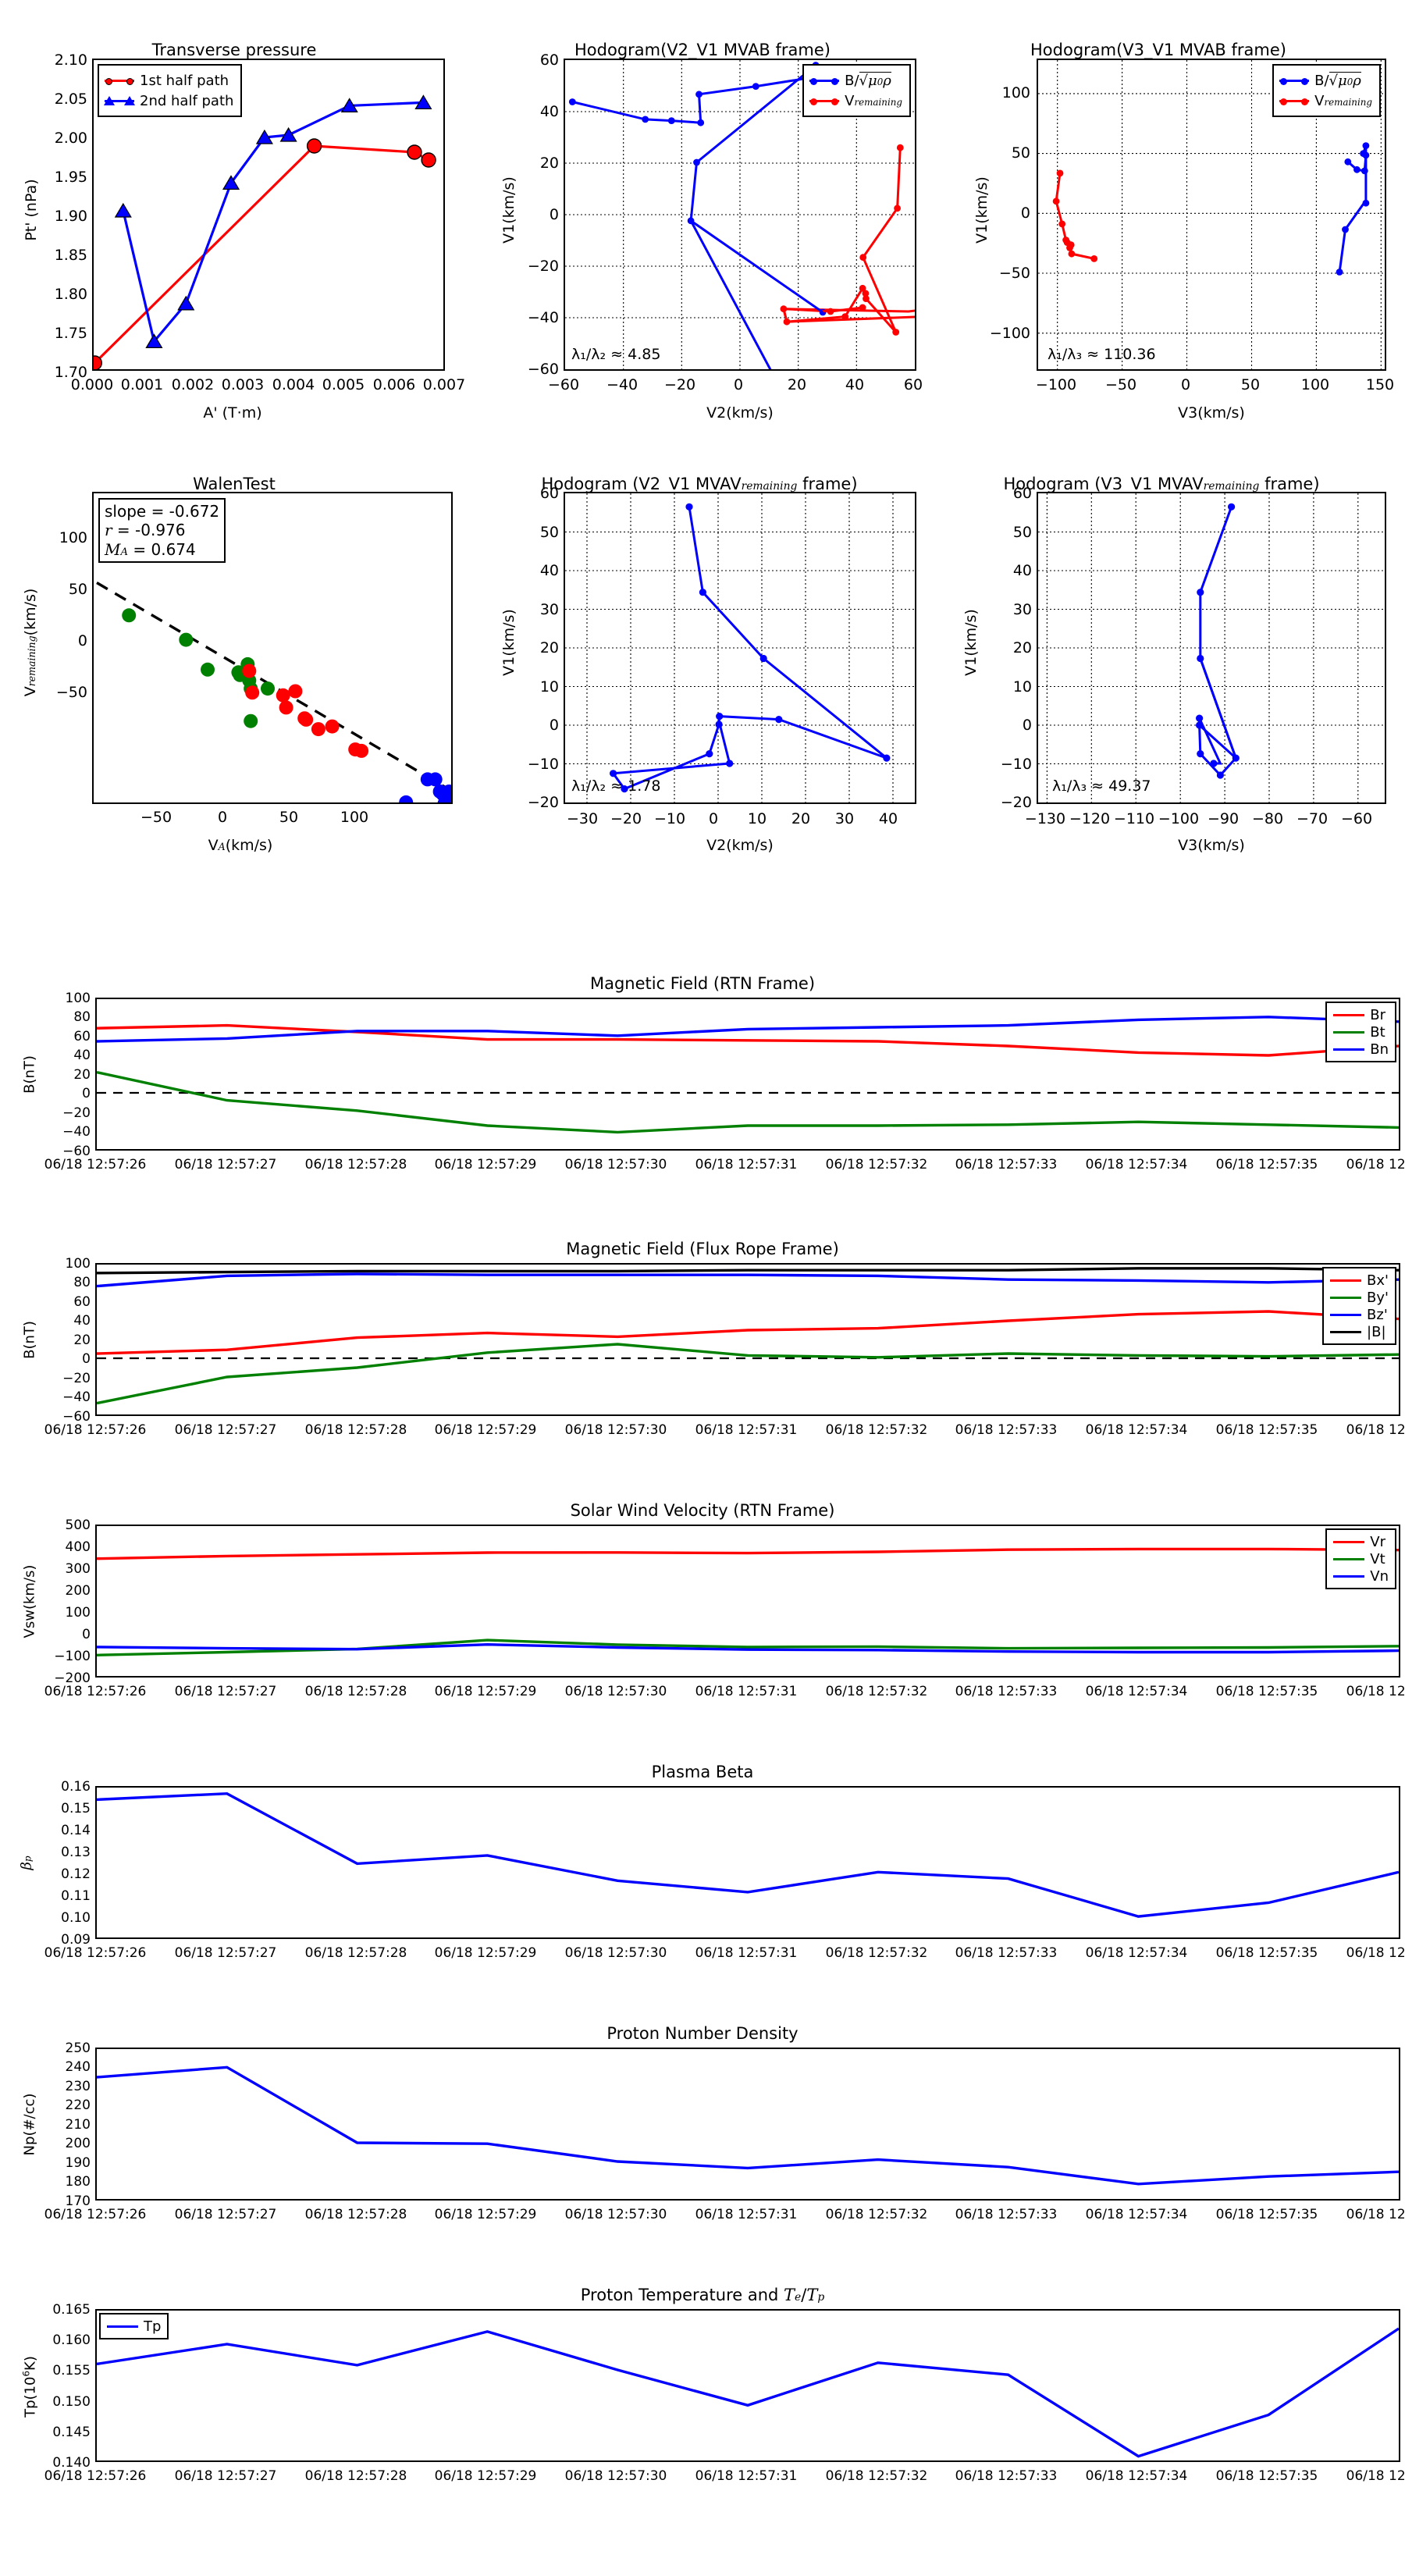 This screenshot has height=2576, width=1405. Describe the element at coordinates (1212, 845) in the screenshot. I see `x-axis-label: V3(km/s)` at that location.